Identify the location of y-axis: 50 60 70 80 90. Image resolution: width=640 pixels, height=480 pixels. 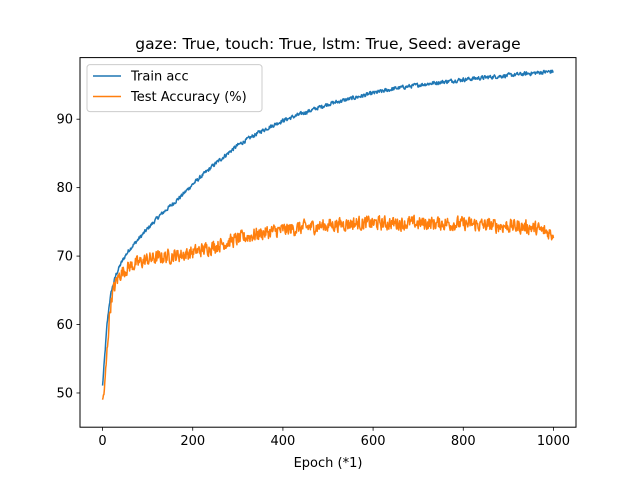
(68, 257).